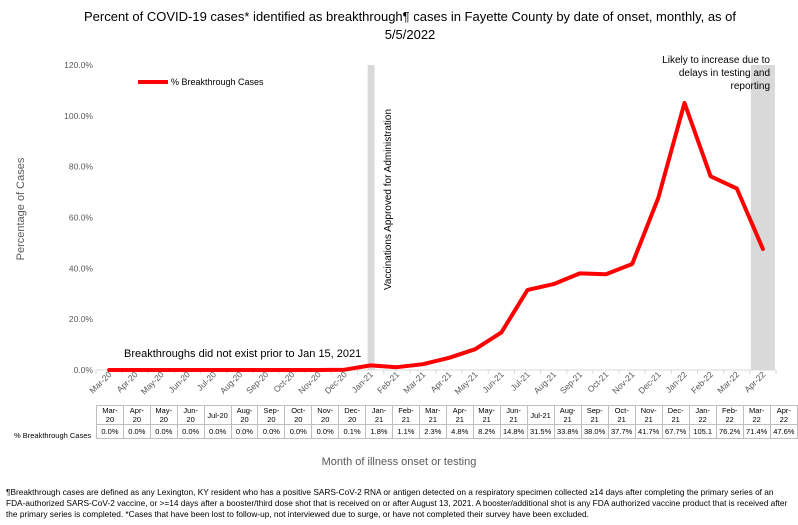 This screenshot has width=798, height=525. I want to click on table-value-cell: 4.8%, so click(459, 431).